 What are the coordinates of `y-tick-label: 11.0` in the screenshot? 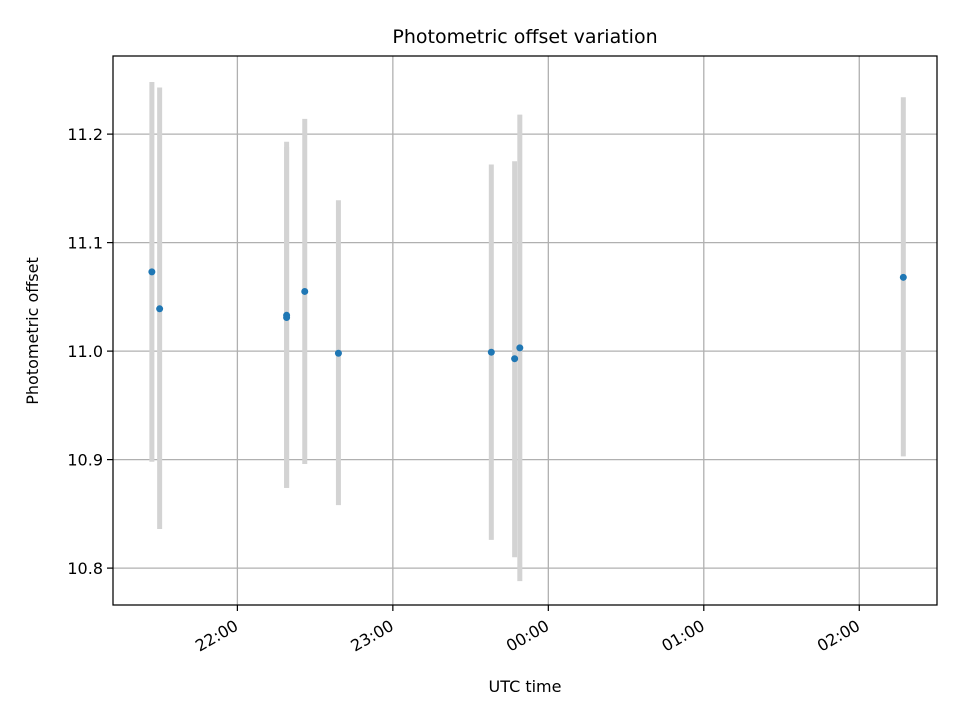 It's located at (85, 351).